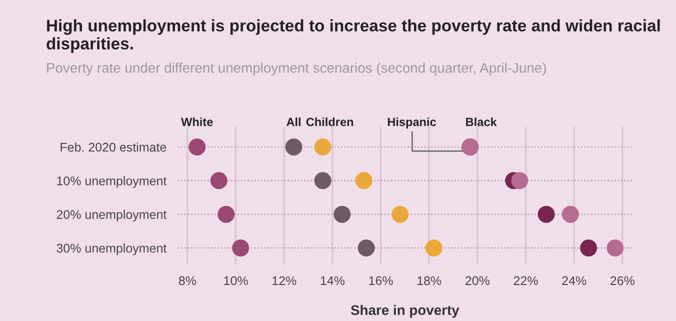 This screenshot has height=321, width=676. I want to click on x-tick-label: 8%, so click(187, 281).